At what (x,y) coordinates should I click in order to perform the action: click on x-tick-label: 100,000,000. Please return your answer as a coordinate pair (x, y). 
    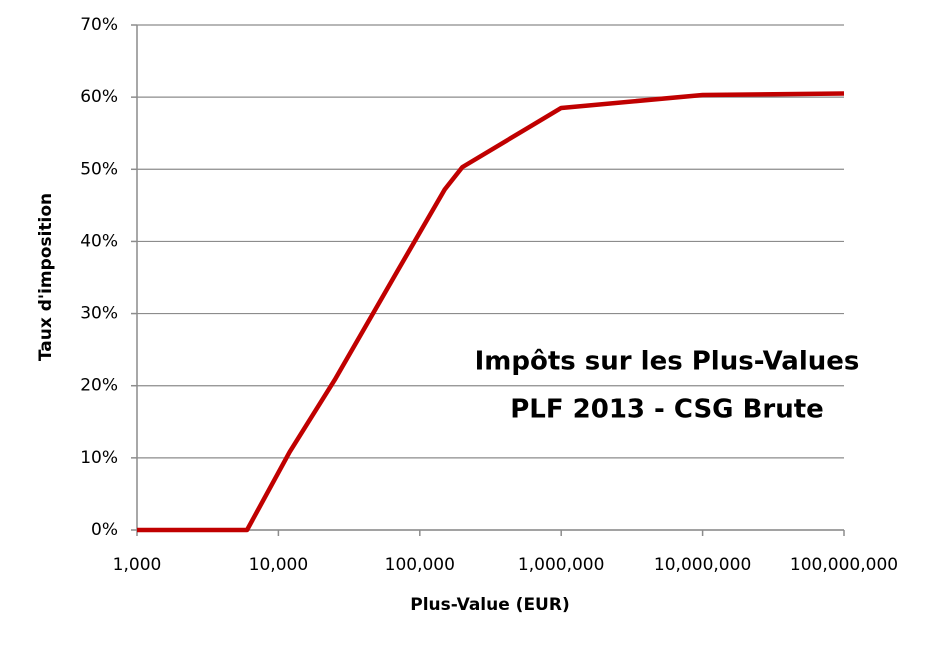
    Looking at the image, I should click on (844, 565).